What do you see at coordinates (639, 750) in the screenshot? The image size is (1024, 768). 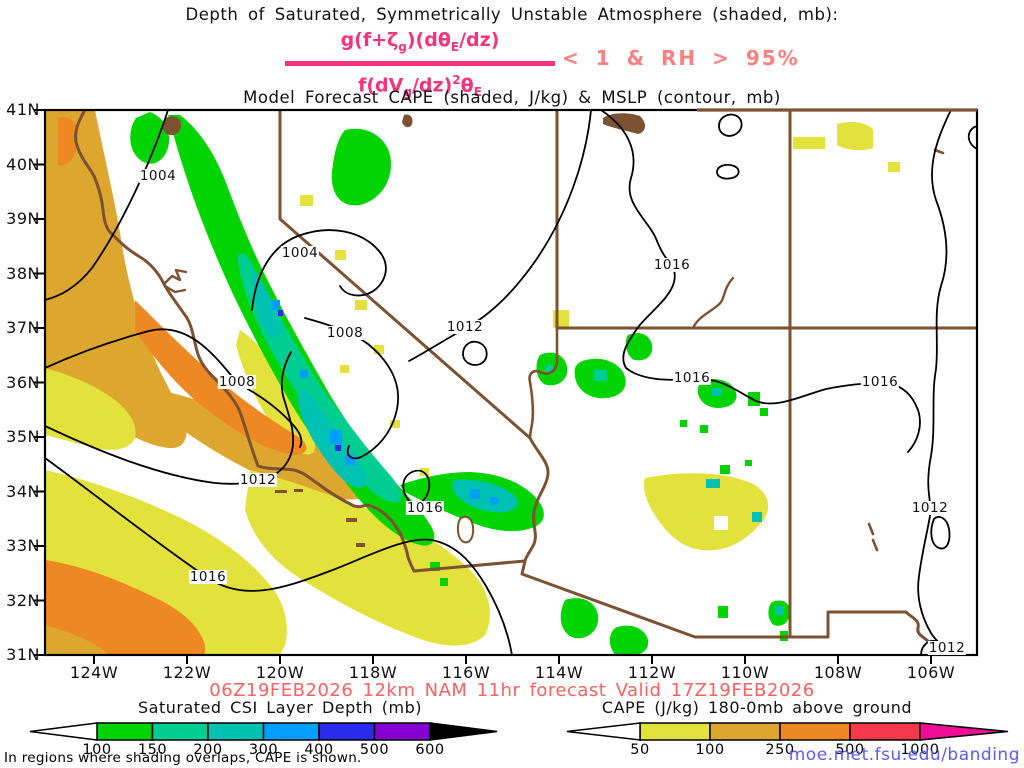 I see `cape-bar-tick: 50` at bounding box center [639, 750].